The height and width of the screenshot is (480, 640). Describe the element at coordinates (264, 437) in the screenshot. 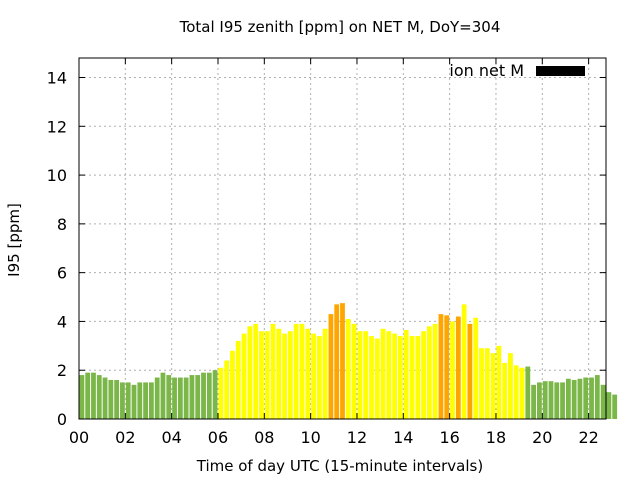

I see `x-tick-label: 08` at that location.